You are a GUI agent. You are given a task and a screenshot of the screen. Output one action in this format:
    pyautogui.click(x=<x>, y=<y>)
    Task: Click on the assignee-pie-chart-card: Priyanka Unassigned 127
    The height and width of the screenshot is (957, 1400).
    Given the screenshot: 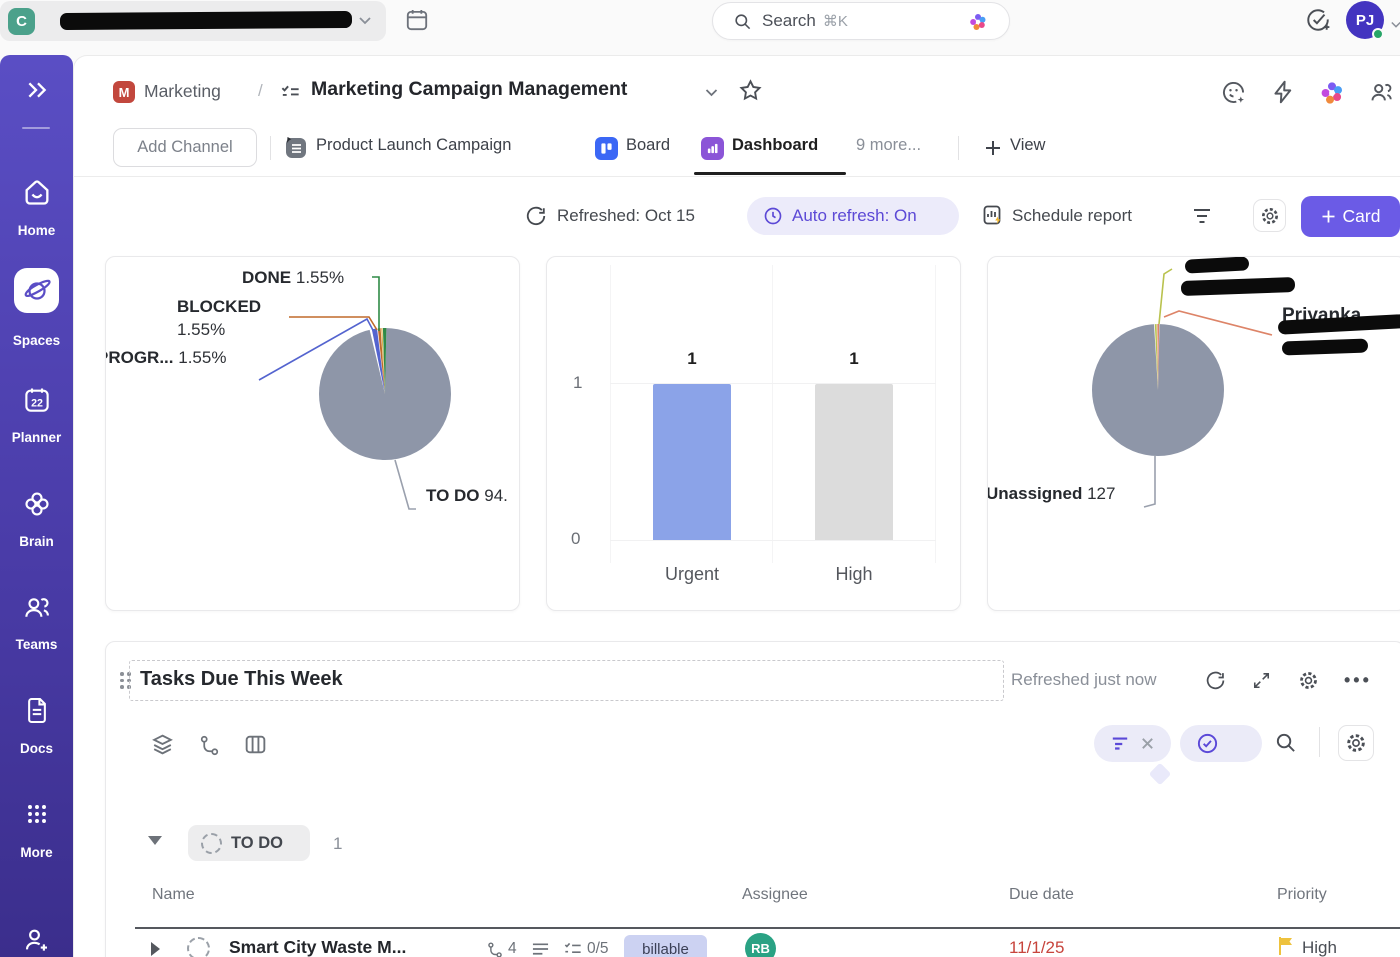 What is the action you would take?
    pyautogui.click(x=1193, y=433)
    